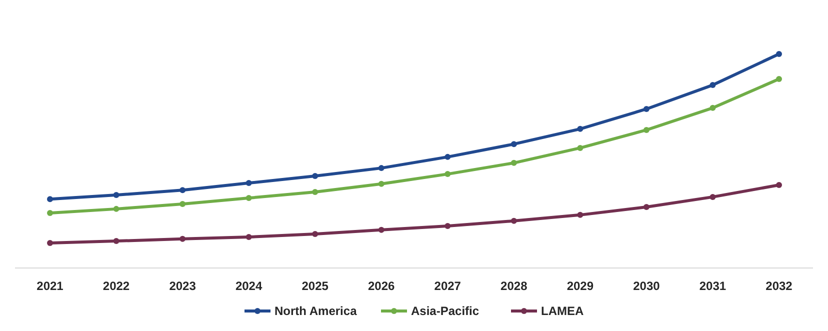  What do you see at coordinates (445, 311) in the screenshot?
I see `legend-label: Asia-Pacific` at bounding box center [445, 311].